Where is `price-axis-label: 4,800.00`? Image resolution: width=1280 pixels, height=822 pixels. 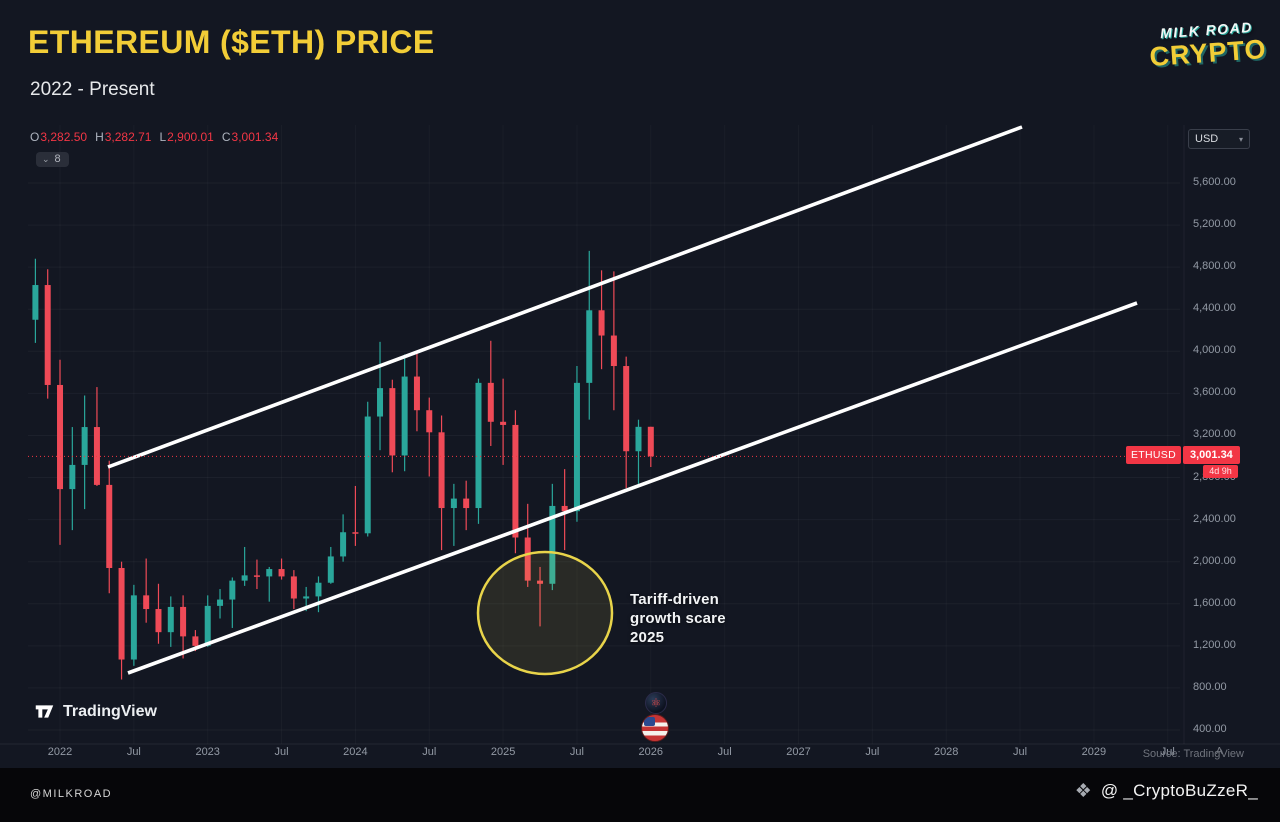
price-axis-label: 4,800.00 is located at coordinates (1214, 266).